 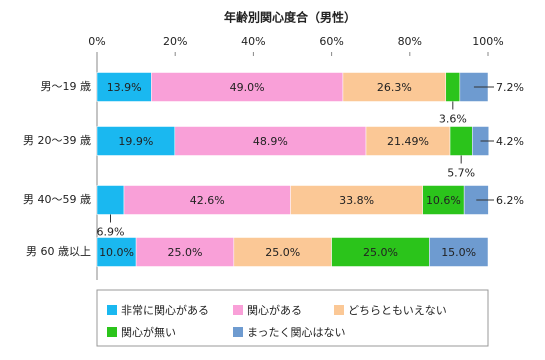 I want to click on y-tick-label: 男 60 歳以上, so click(x=58, y=251).